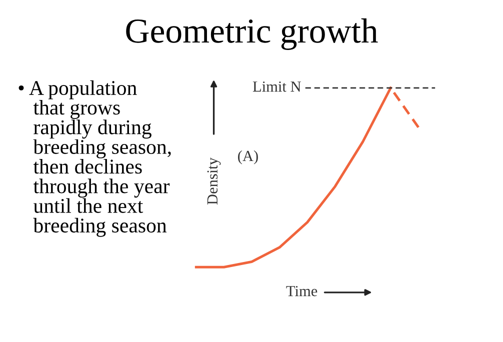 The width and height of the screenshot is (503, 342). Describe the element at coordinates (214, 181) in the screenshot. I see `y-axis-title: Density` at that location.